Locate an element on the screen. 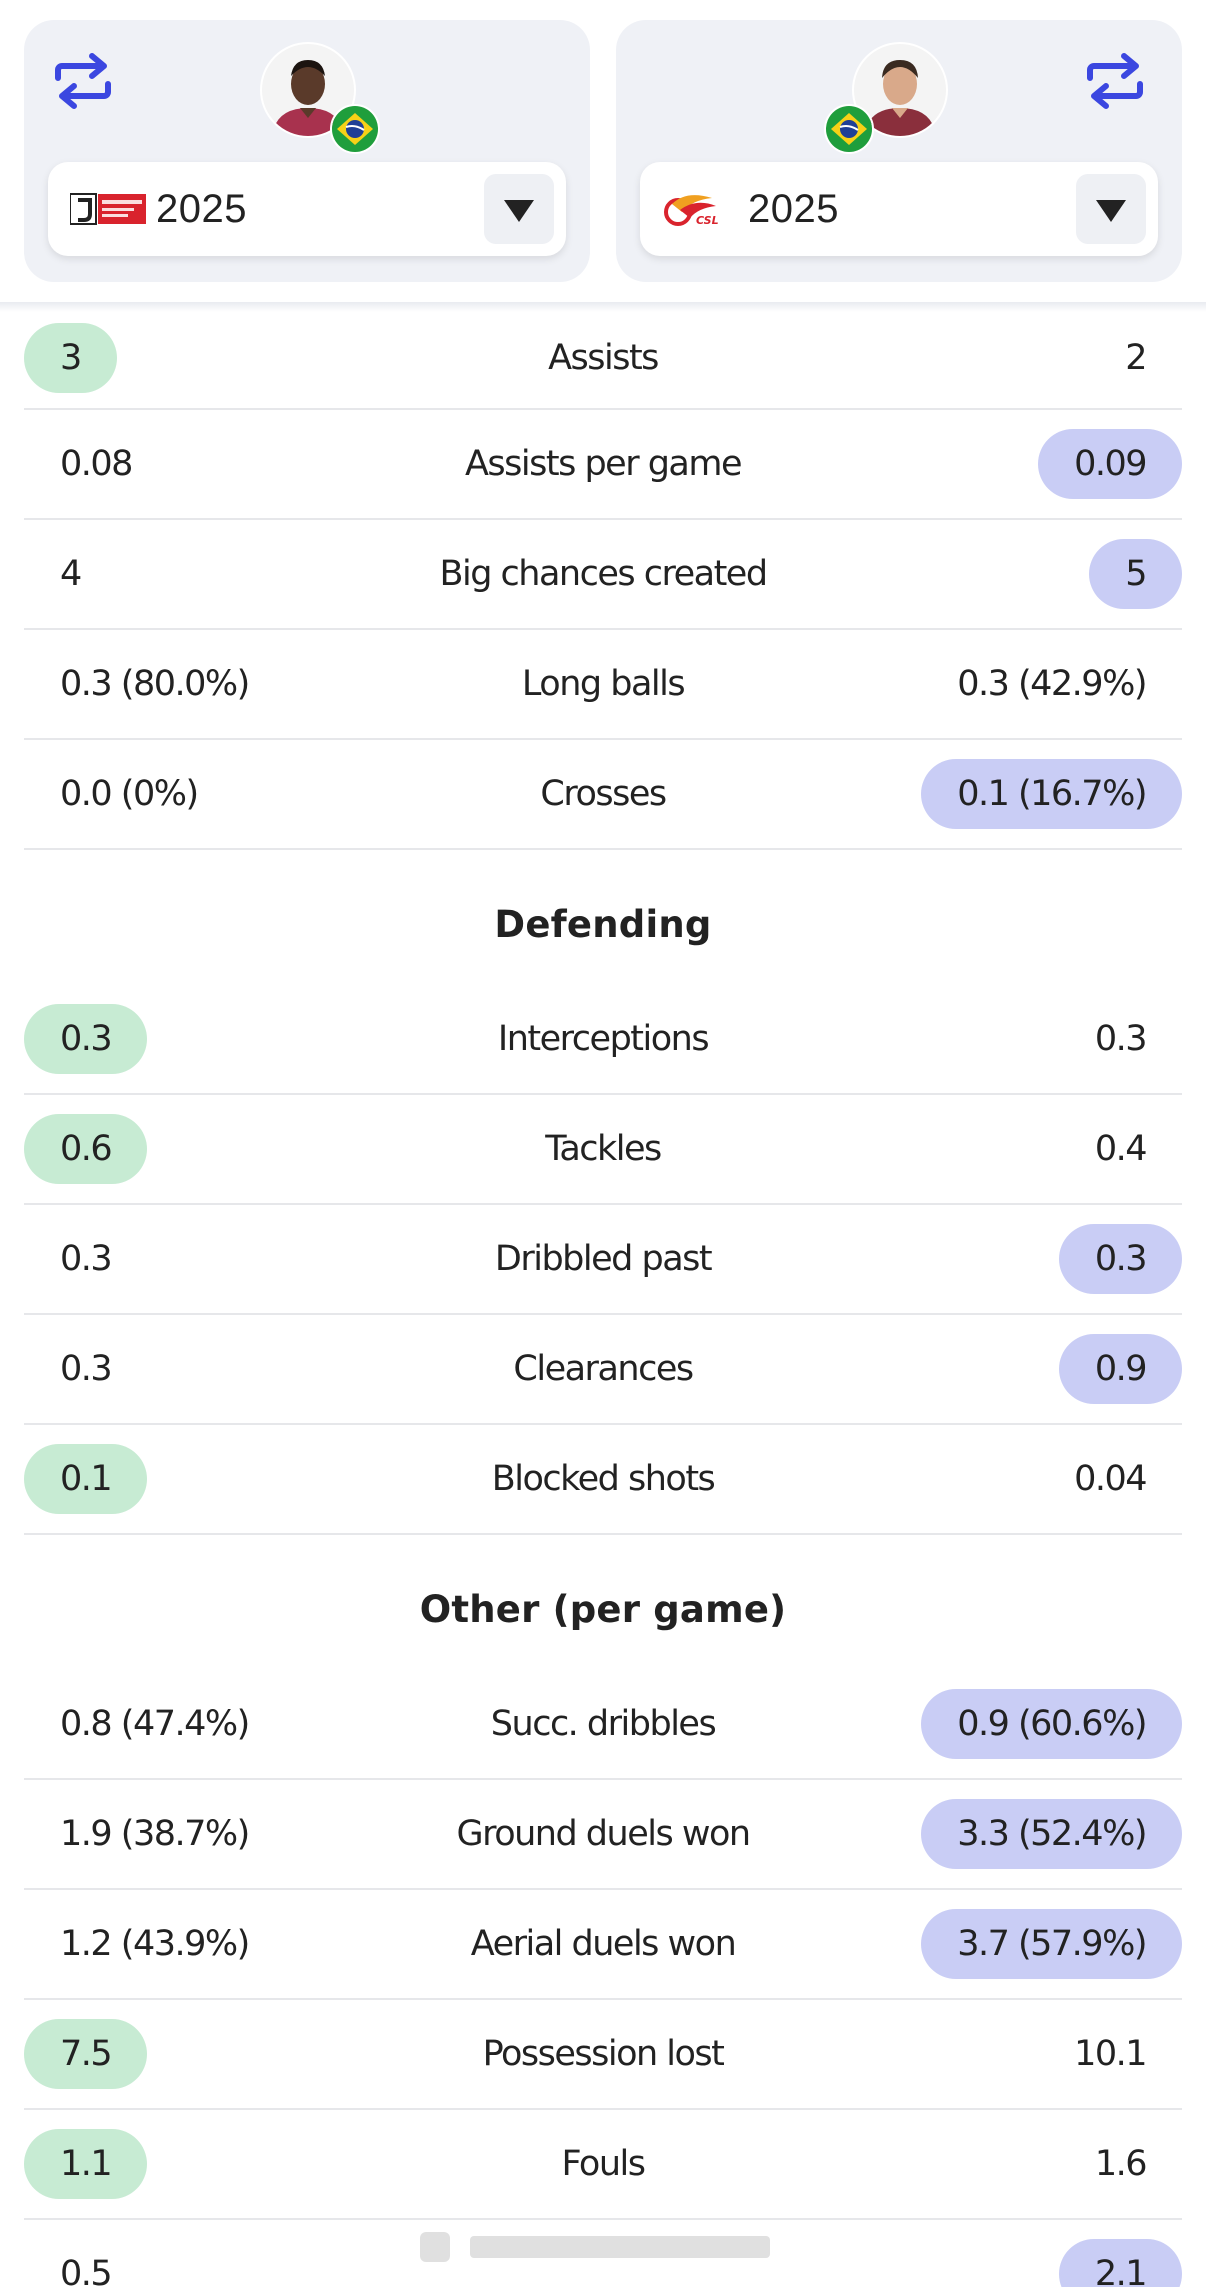 This screenshot has height=2287, width=1206. stat-label: Dribbled past is located at coordinates (603, 1259).